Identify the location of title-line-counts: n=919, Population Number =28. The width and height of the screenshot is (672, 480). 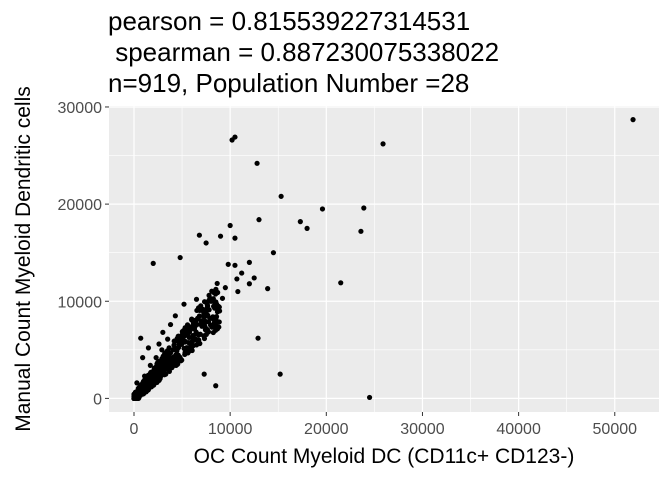
(289, 83).